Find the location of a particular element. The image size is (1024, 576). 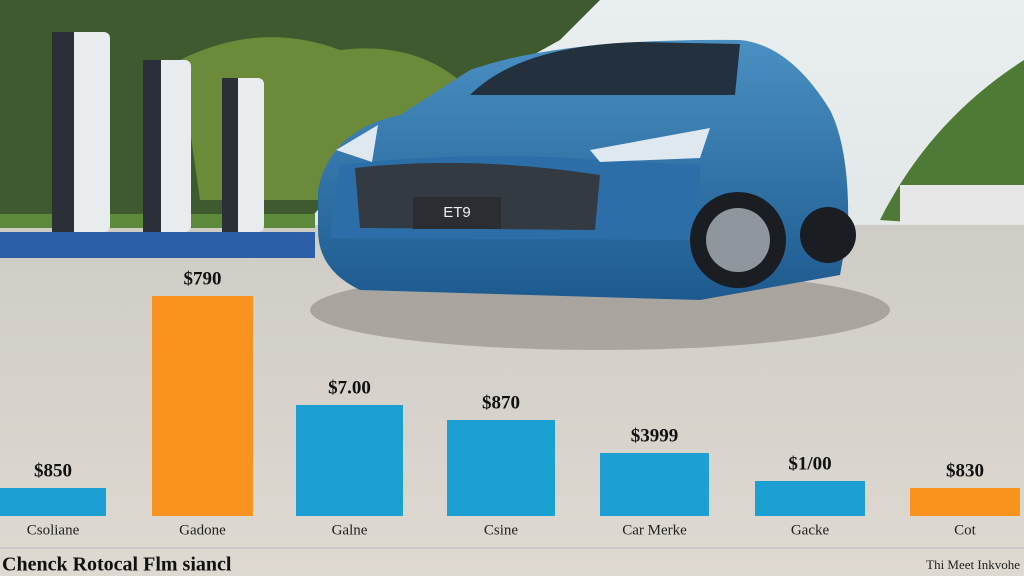

caption: Thi Meet Inkvohe is located at coordinates (973, 564).